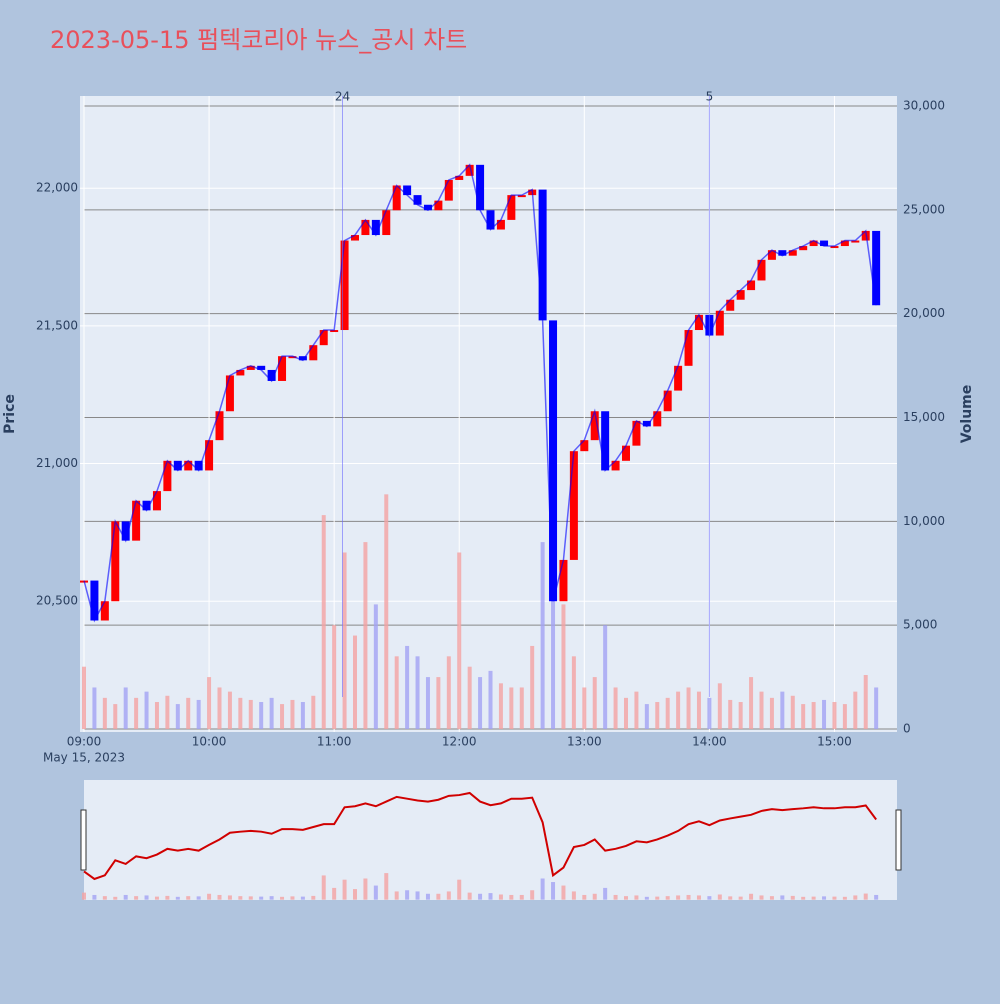 The width and height of the screenshot is (1000, 1004). Describe the element at coordinates (967, 414) in the screenshot. I see `y2-axis-title: Volume` at that location.